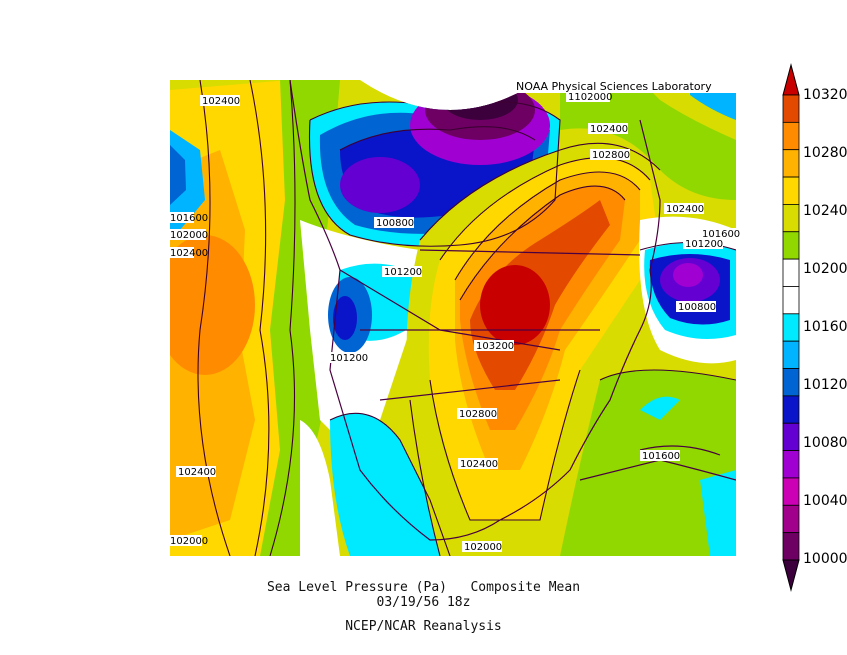 This screenshot has height=655, width=847. I want to click on contour-label-text: 1102000, so click(590, 97).